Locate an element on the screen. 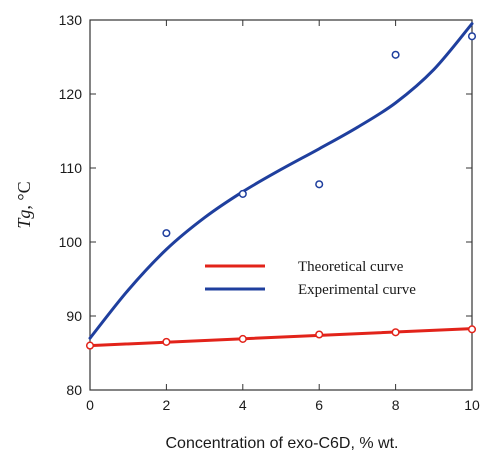  y-tick-label: 130 is located at coordinates (71, 20).